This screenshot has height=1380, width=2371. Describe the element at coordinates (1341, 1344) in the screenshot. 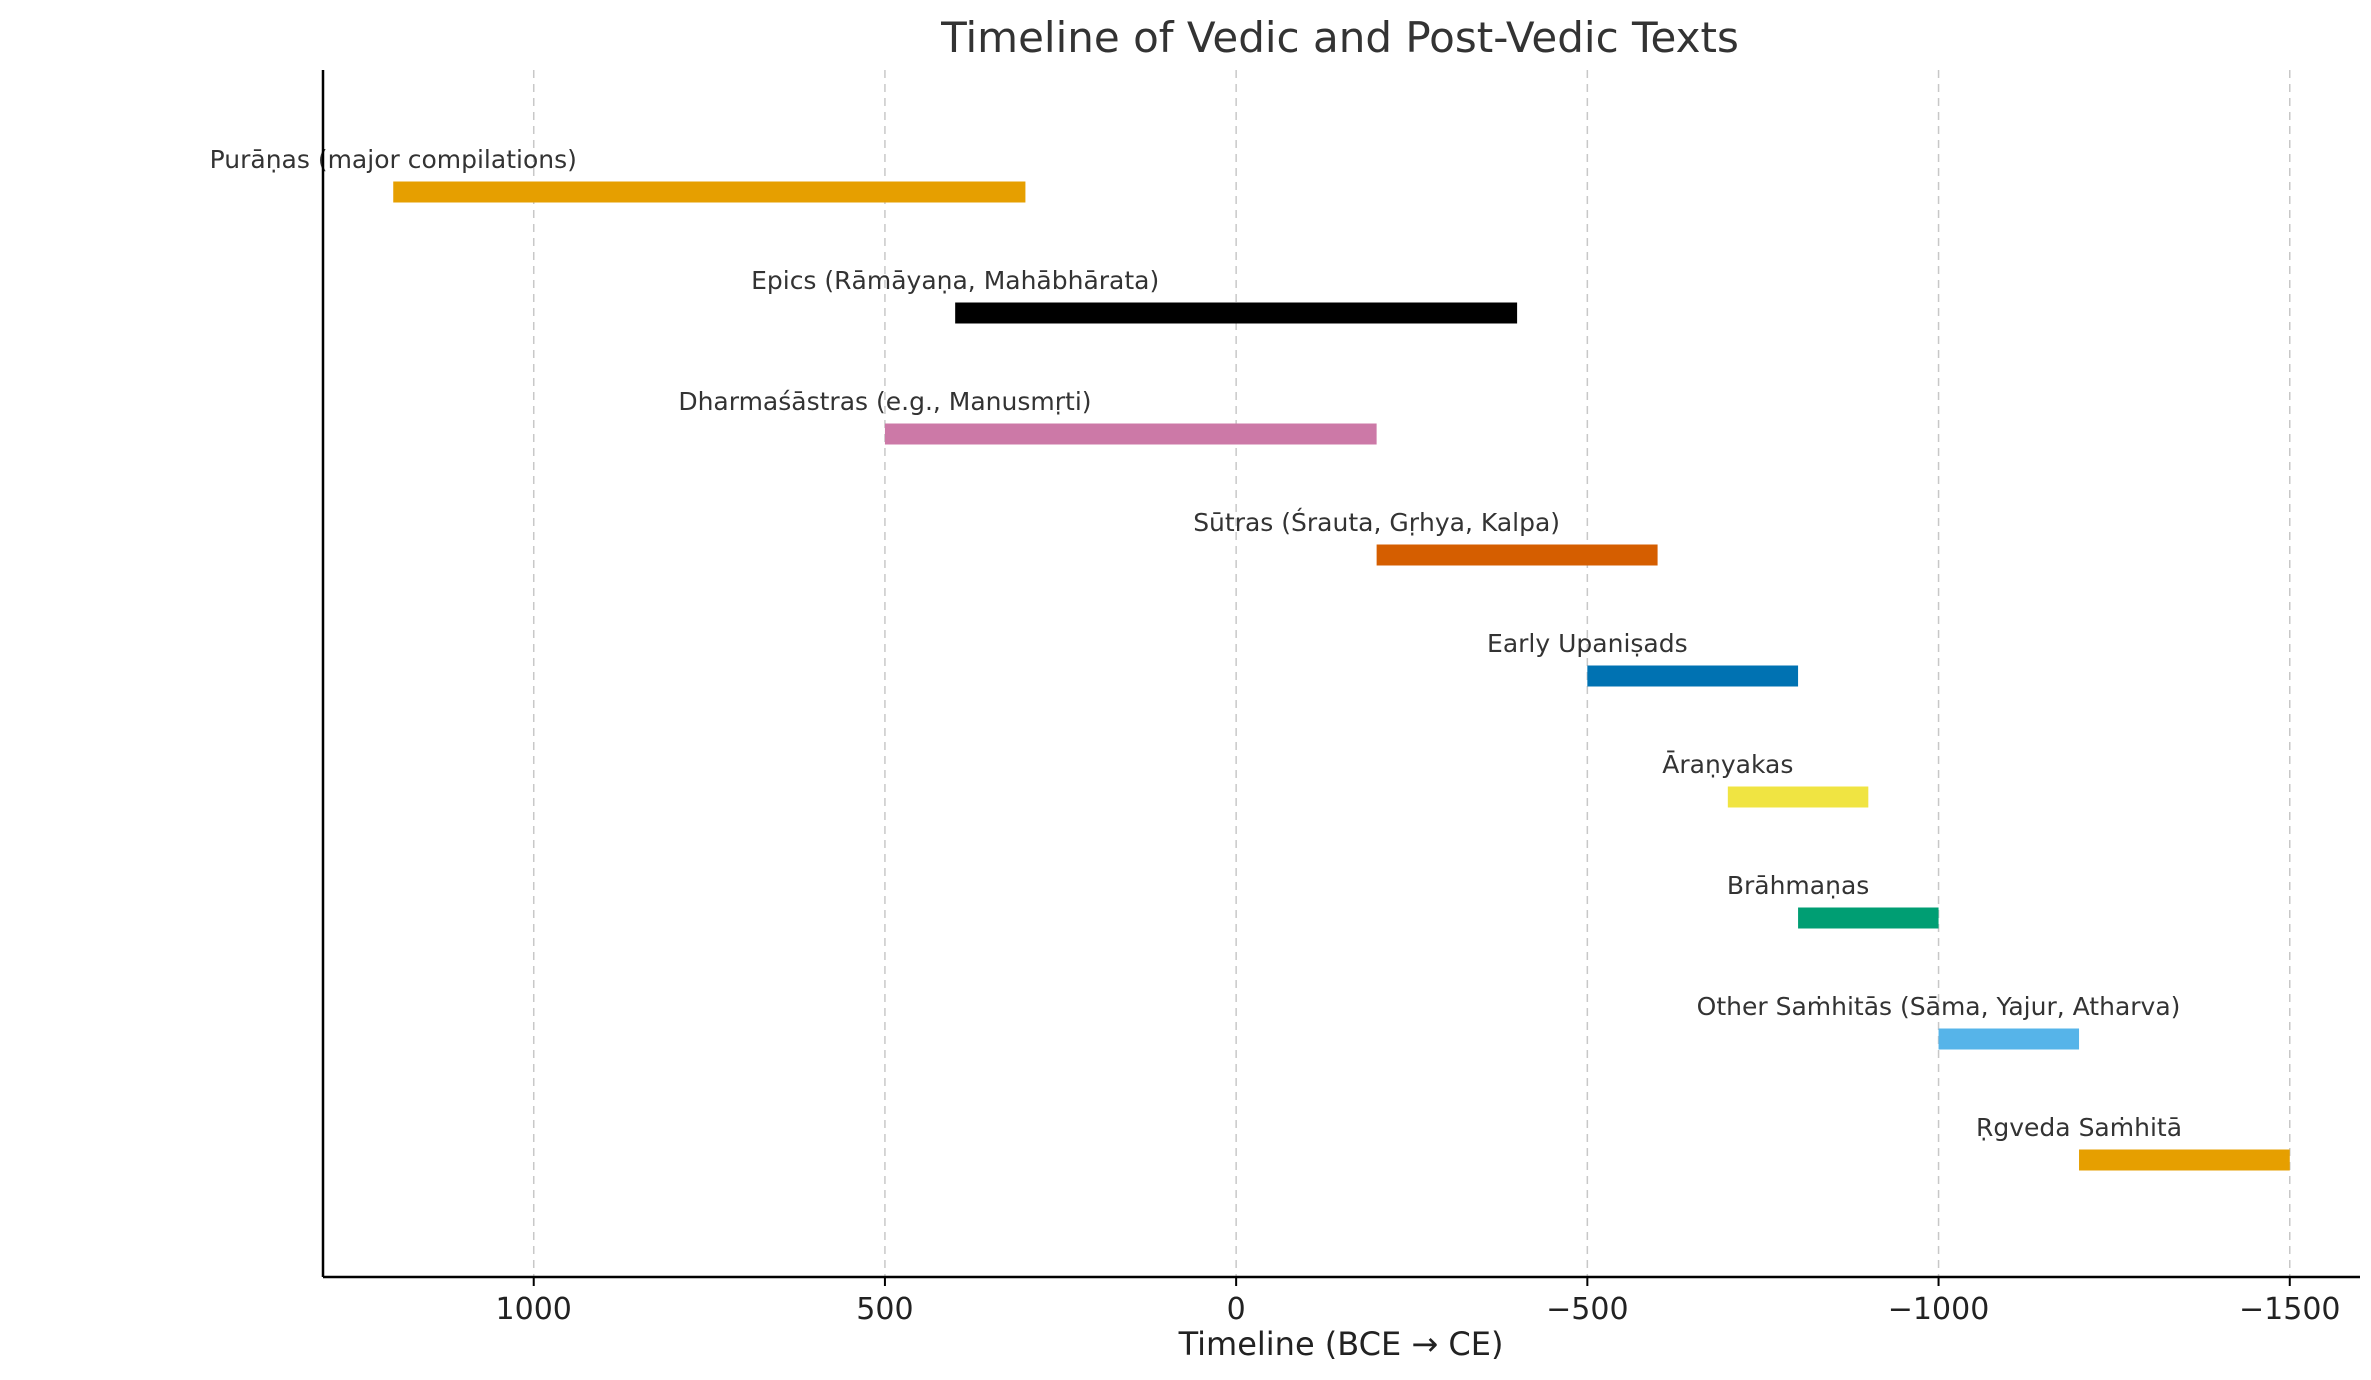

I see `x-axis-label: Timeline (BCE → CE)` at that location.